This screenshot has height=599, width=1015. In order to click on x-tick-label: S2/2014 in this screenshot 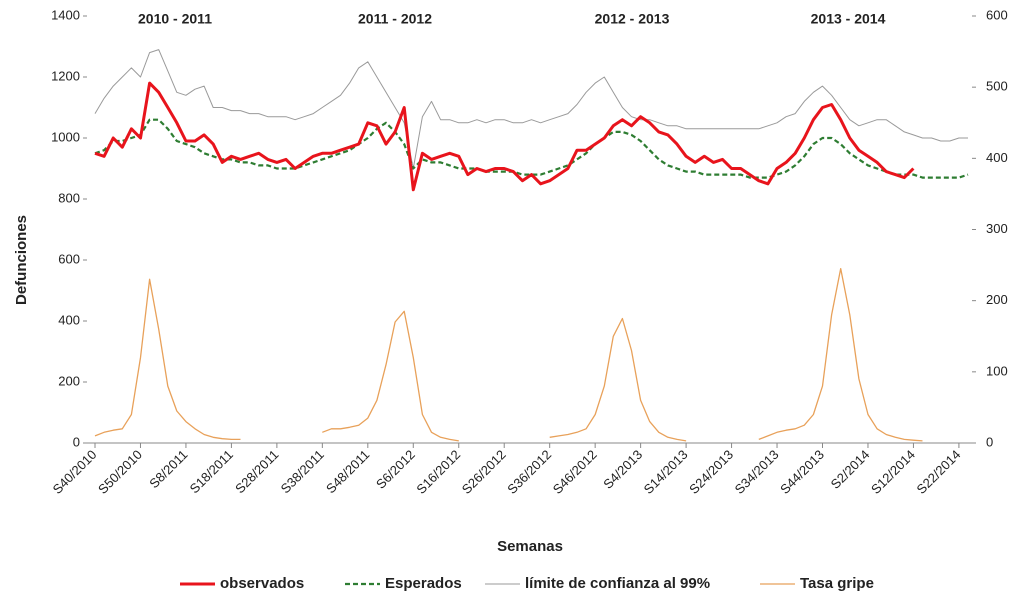, I will do `click(850, 469)`.